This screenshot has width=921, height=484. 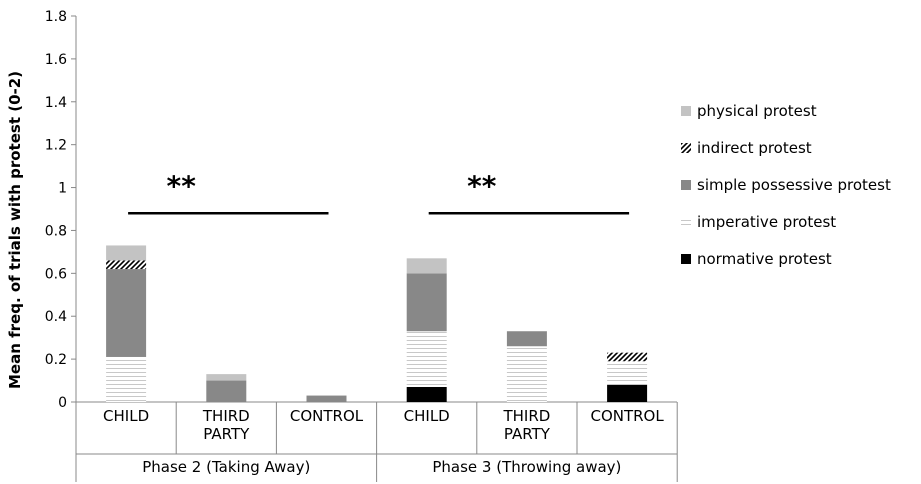 I want to click on x-group-label: Phase 2 (Taking Away), so click(x=226, y=467).